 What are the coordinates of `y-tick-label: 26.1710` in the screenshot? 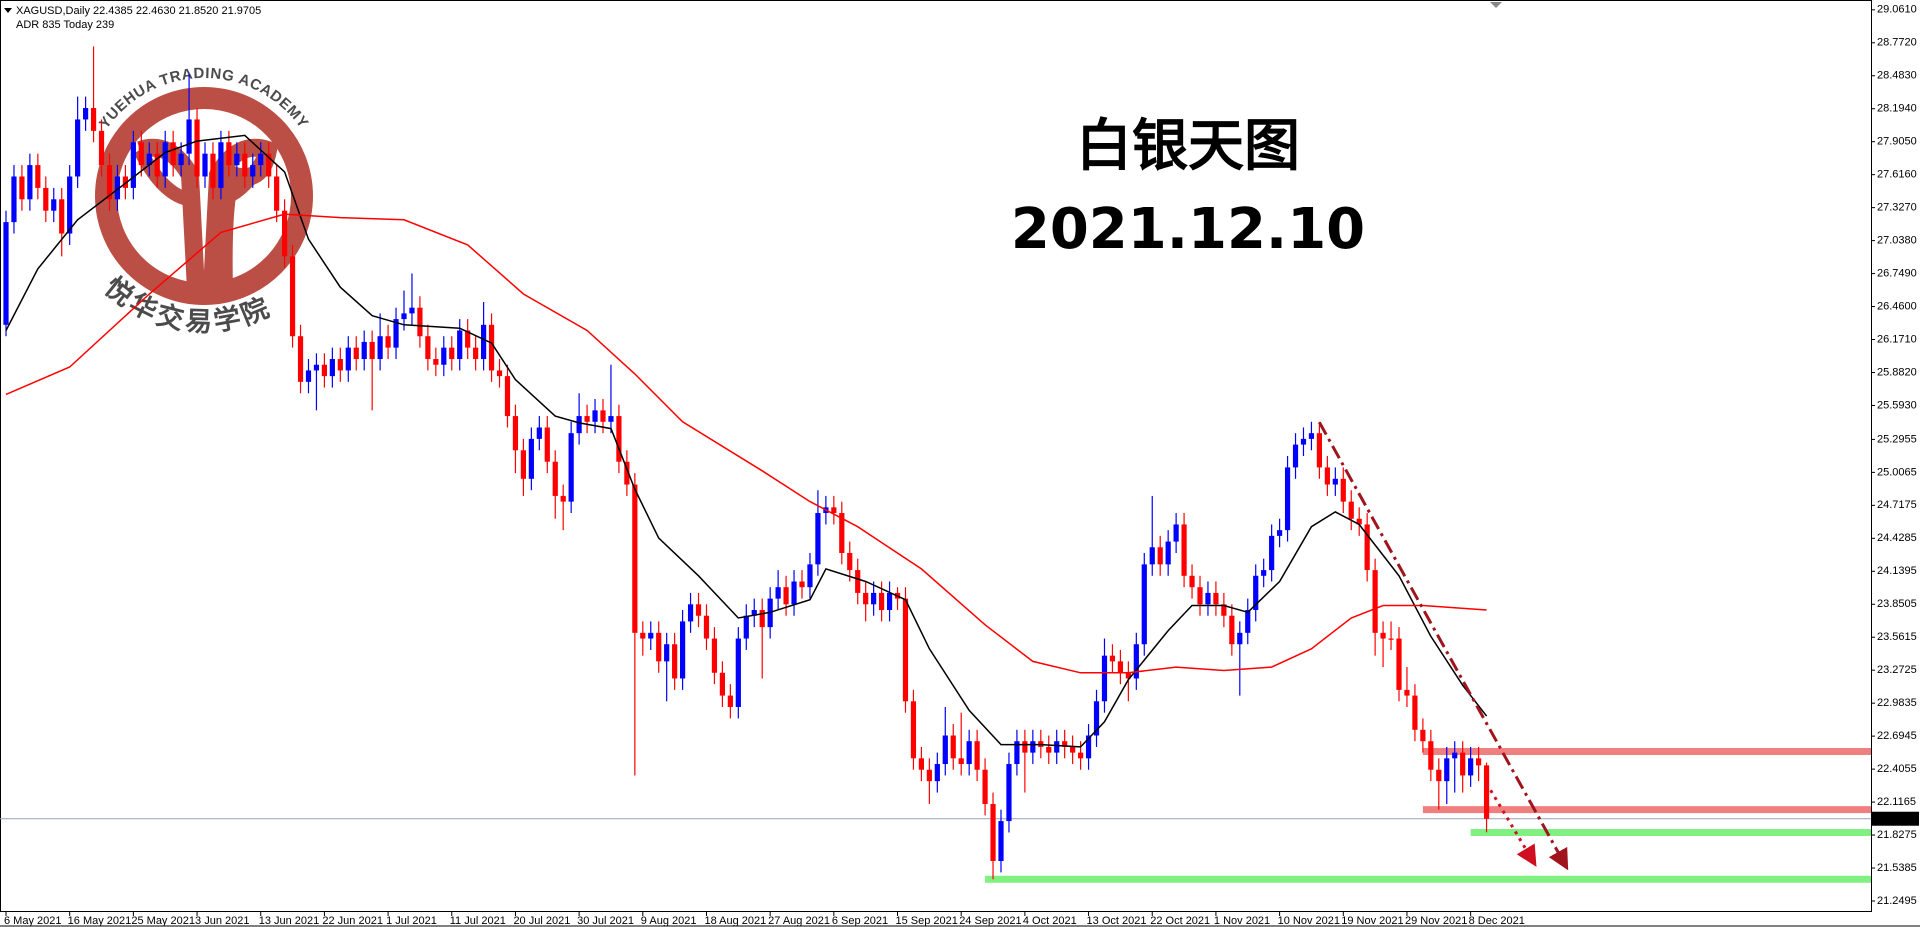 It's located at (1897, 339).